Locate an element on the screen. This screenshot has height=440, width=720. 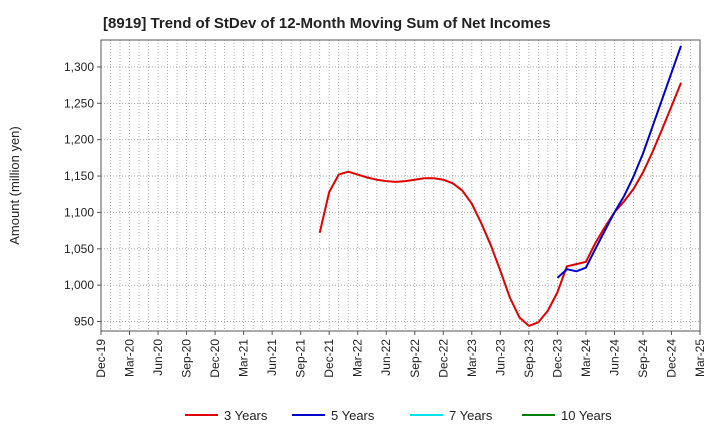
y-tick-label: 1,100 is located at coordinates (79, 212).